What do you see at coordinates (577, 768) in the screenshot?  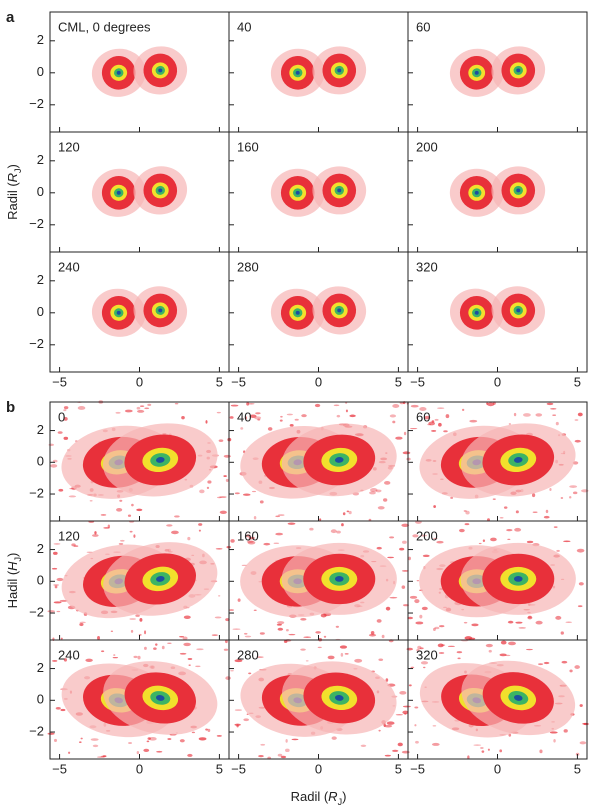 I see `x-tick-label: 5` at bounding box center [577, 768].